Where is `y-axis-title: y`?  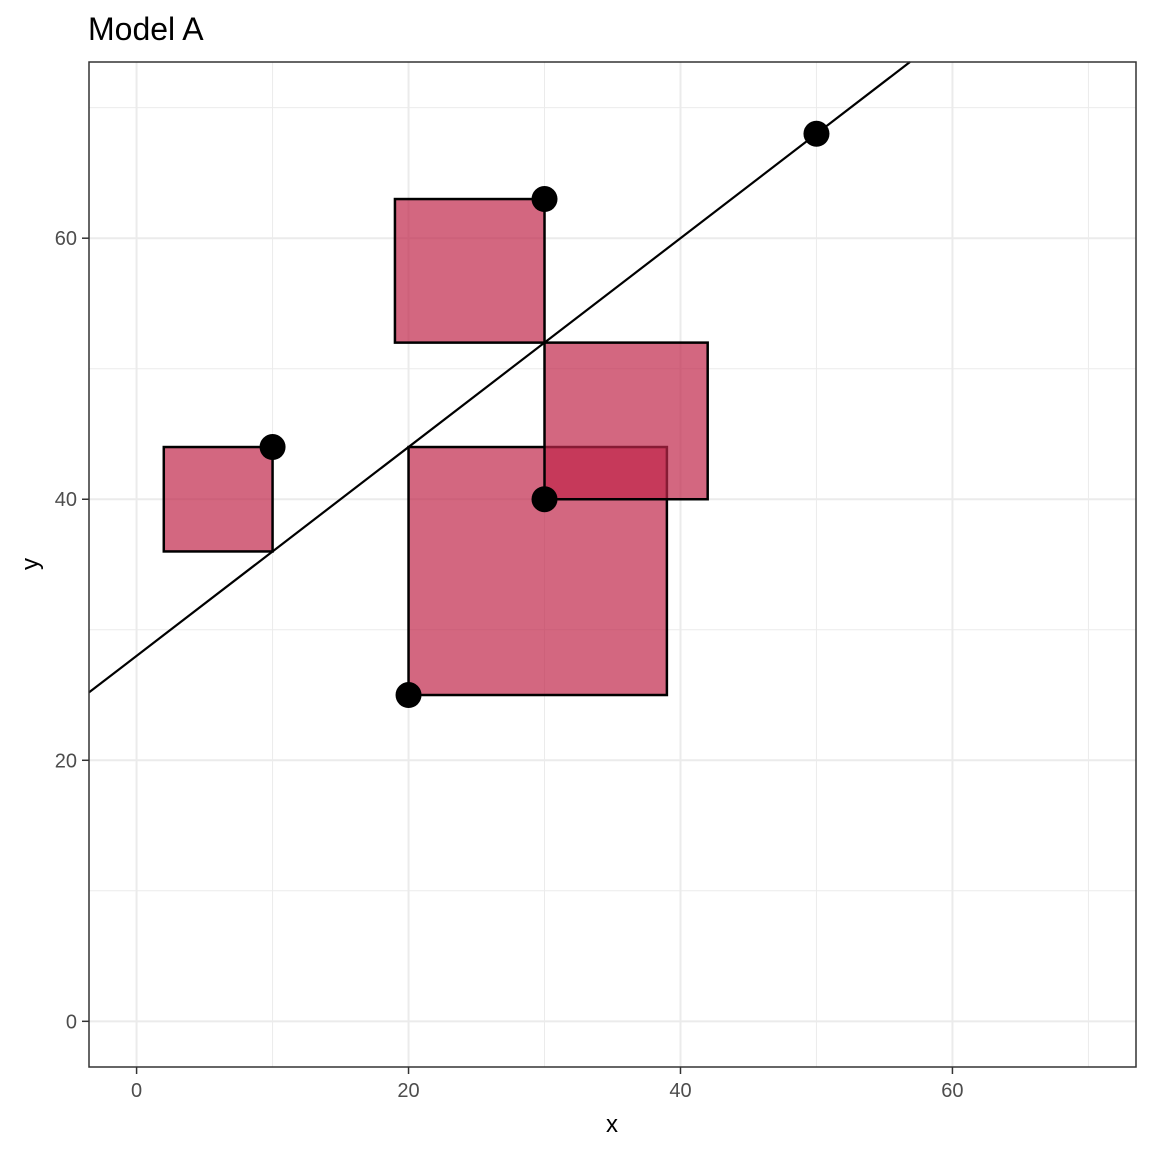 y-axis-title: y is located at coordinates (30, 564).